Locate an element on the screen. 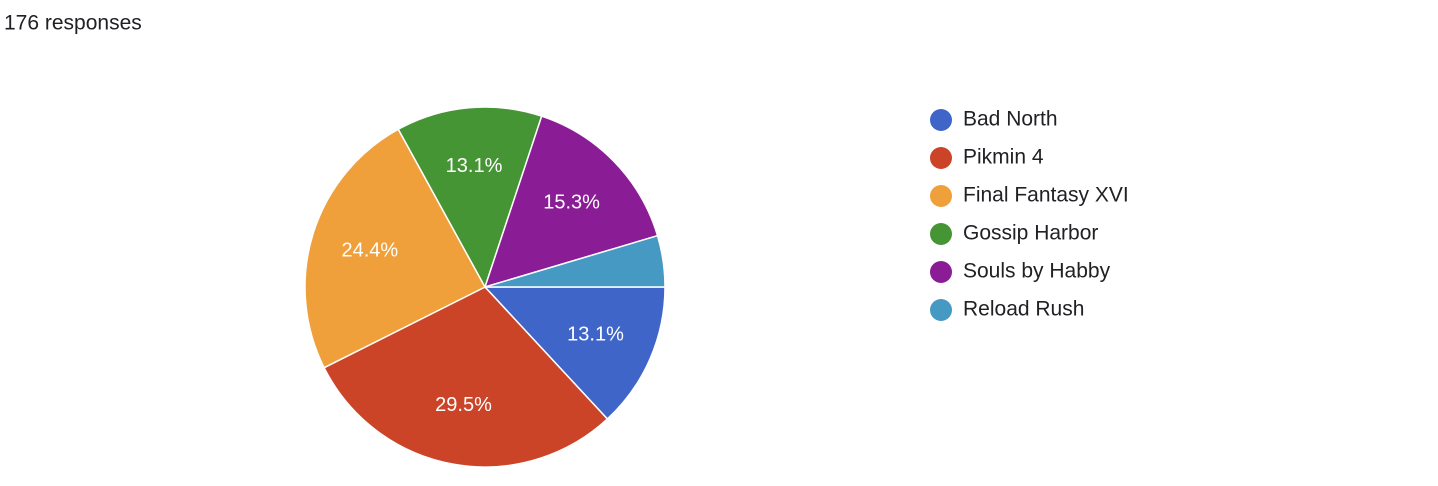  legend-label: Pikmin 4 is located at coordinates (1003, 157).